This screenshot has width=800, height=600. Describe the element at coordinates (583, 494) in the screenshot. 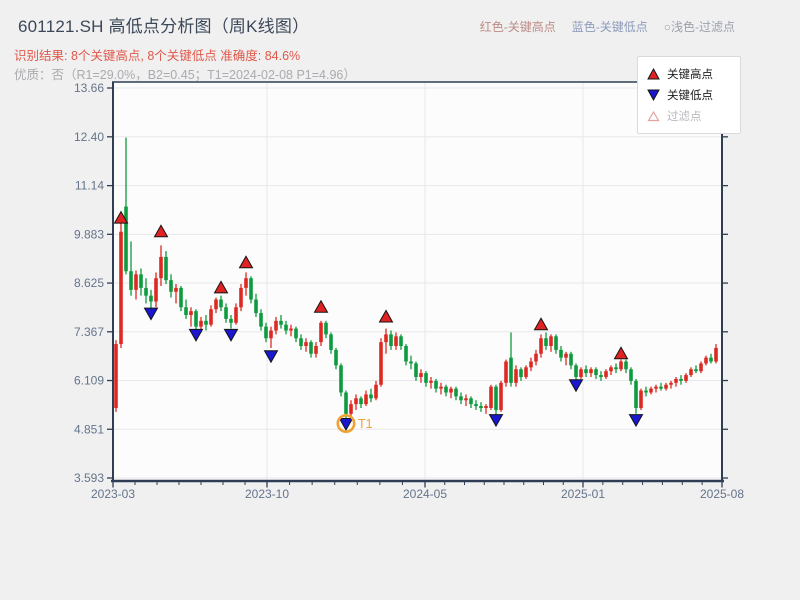

I see `x-tick-label: 2025-01` at that location.